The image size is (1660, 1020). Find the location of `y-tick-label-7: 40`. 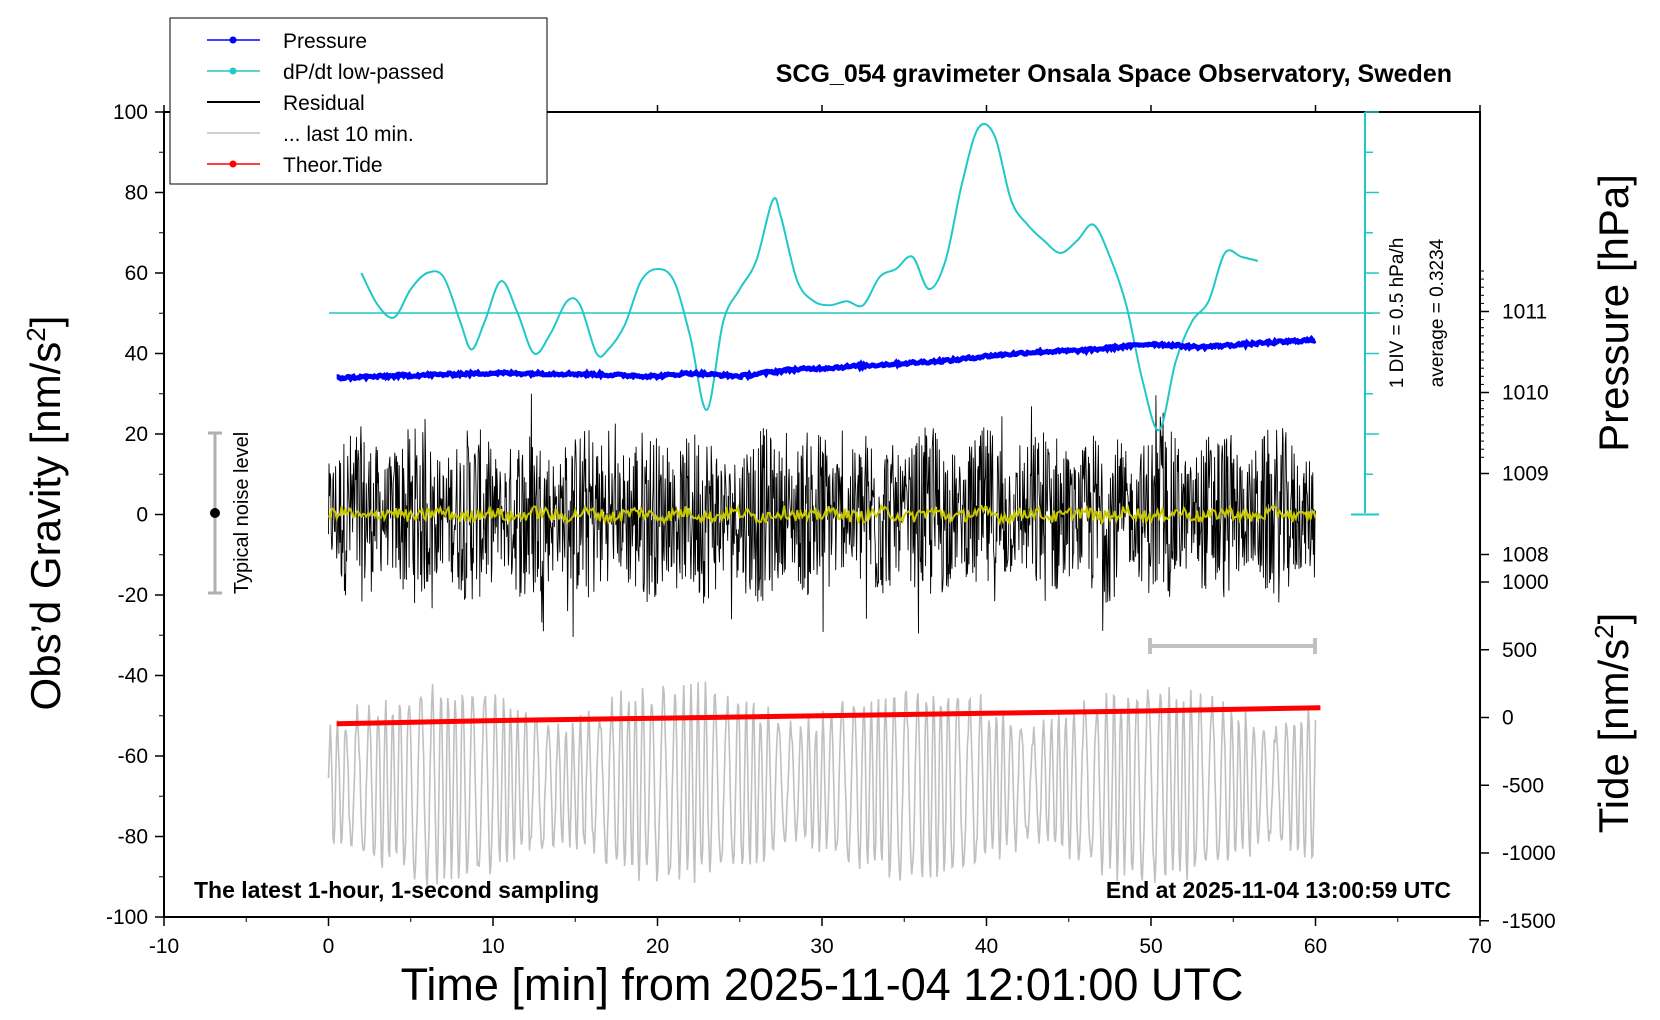

y-tick-label-7: 40 is located at coordinates (136, 354).